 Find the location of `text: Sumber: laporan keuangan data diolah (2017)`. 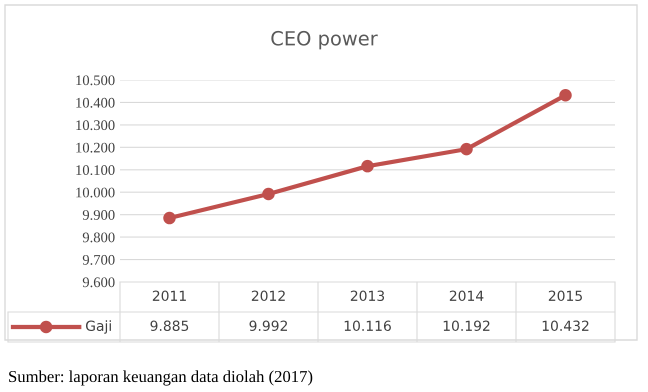

text: Sumber: laporan keuangan data diolah (2017) is located at coordinates (160, 378).